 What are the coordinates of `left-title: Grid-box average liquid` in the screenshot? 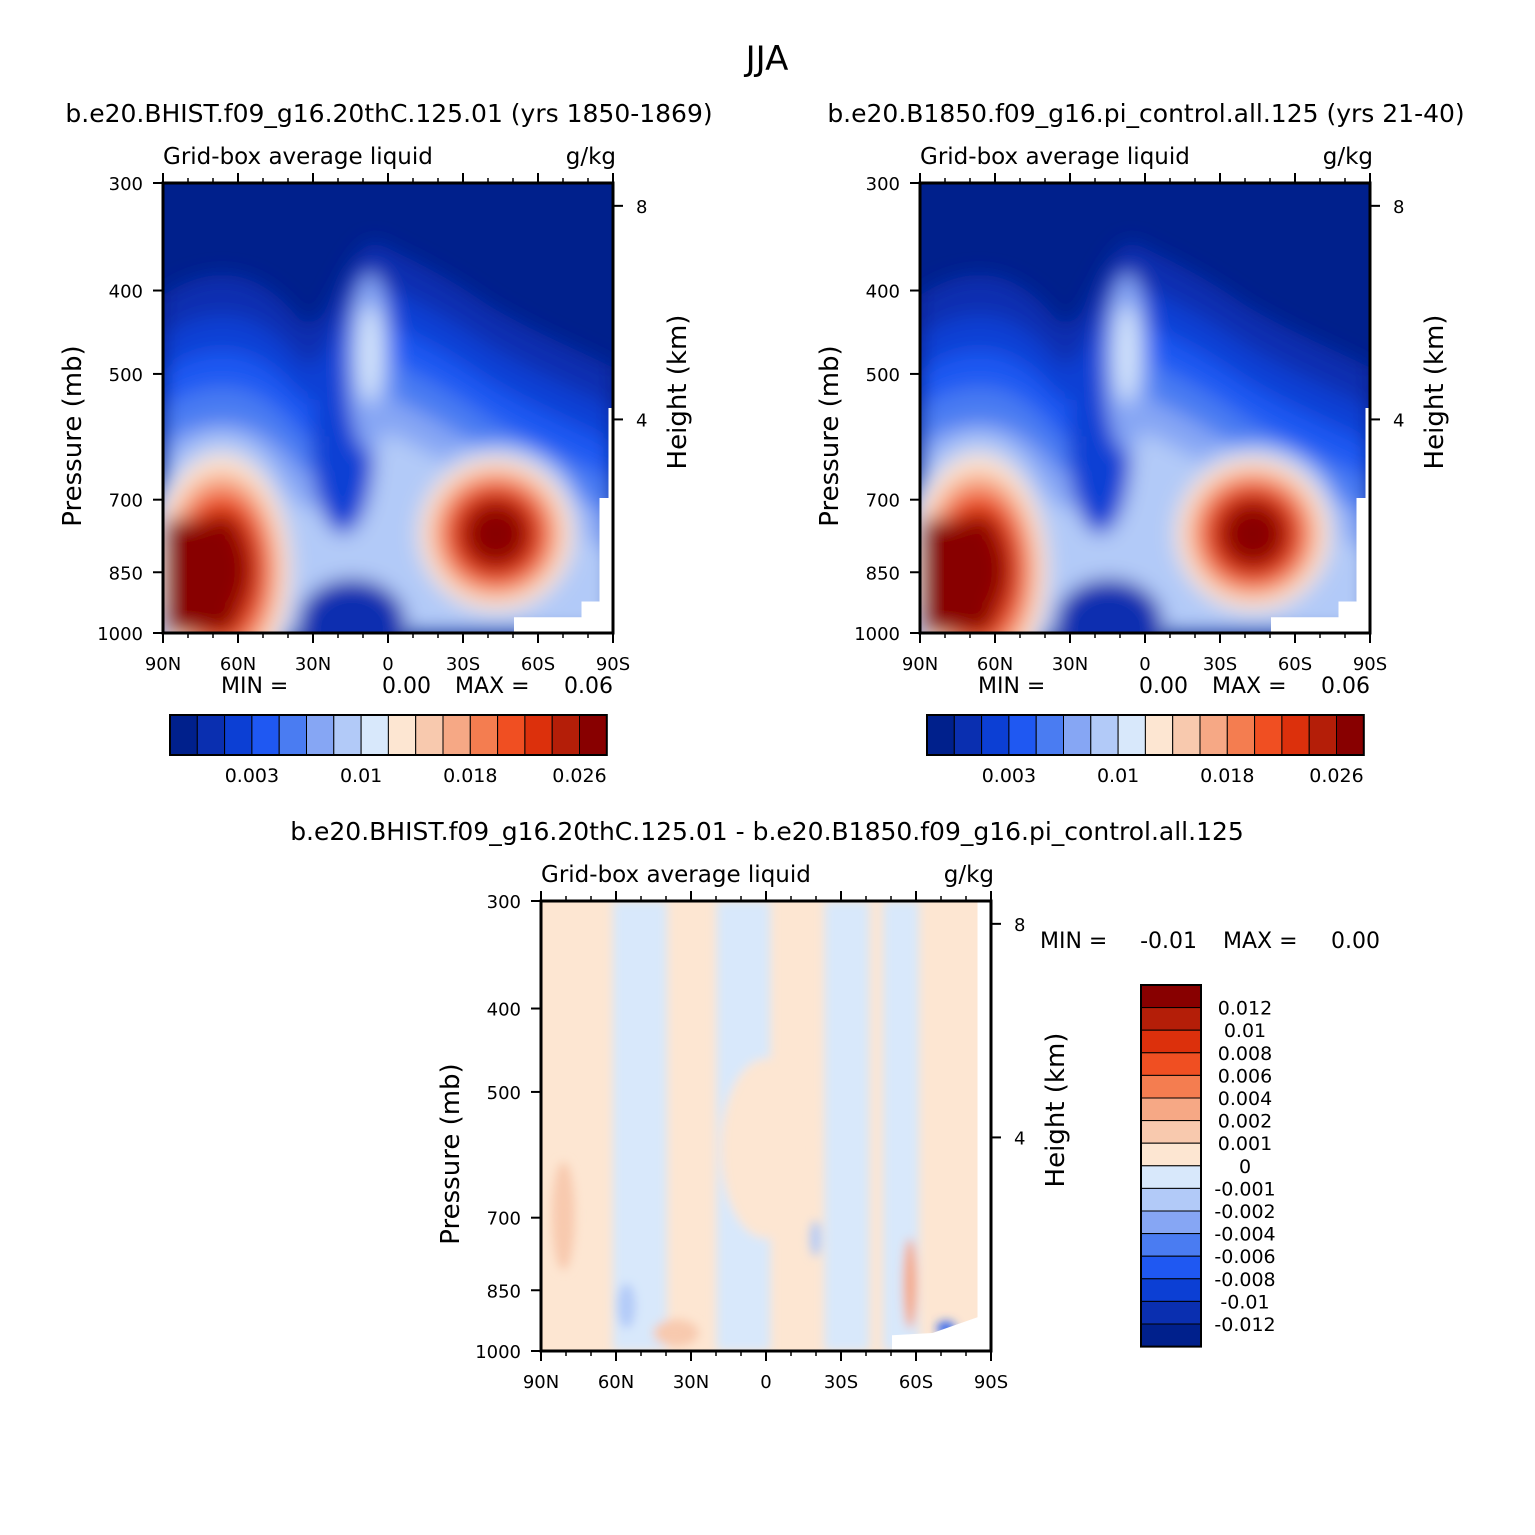 It's located at (676, 875).